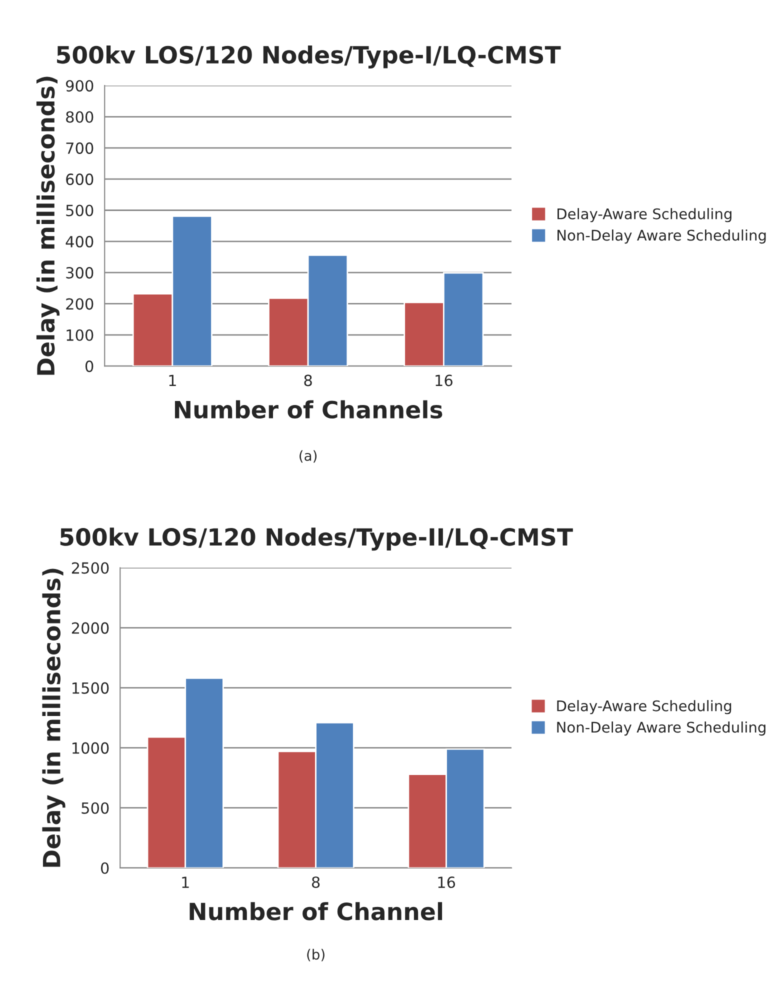 This screenshot has width=775, height=984. I want to click on text: (b), so click(315, 955).